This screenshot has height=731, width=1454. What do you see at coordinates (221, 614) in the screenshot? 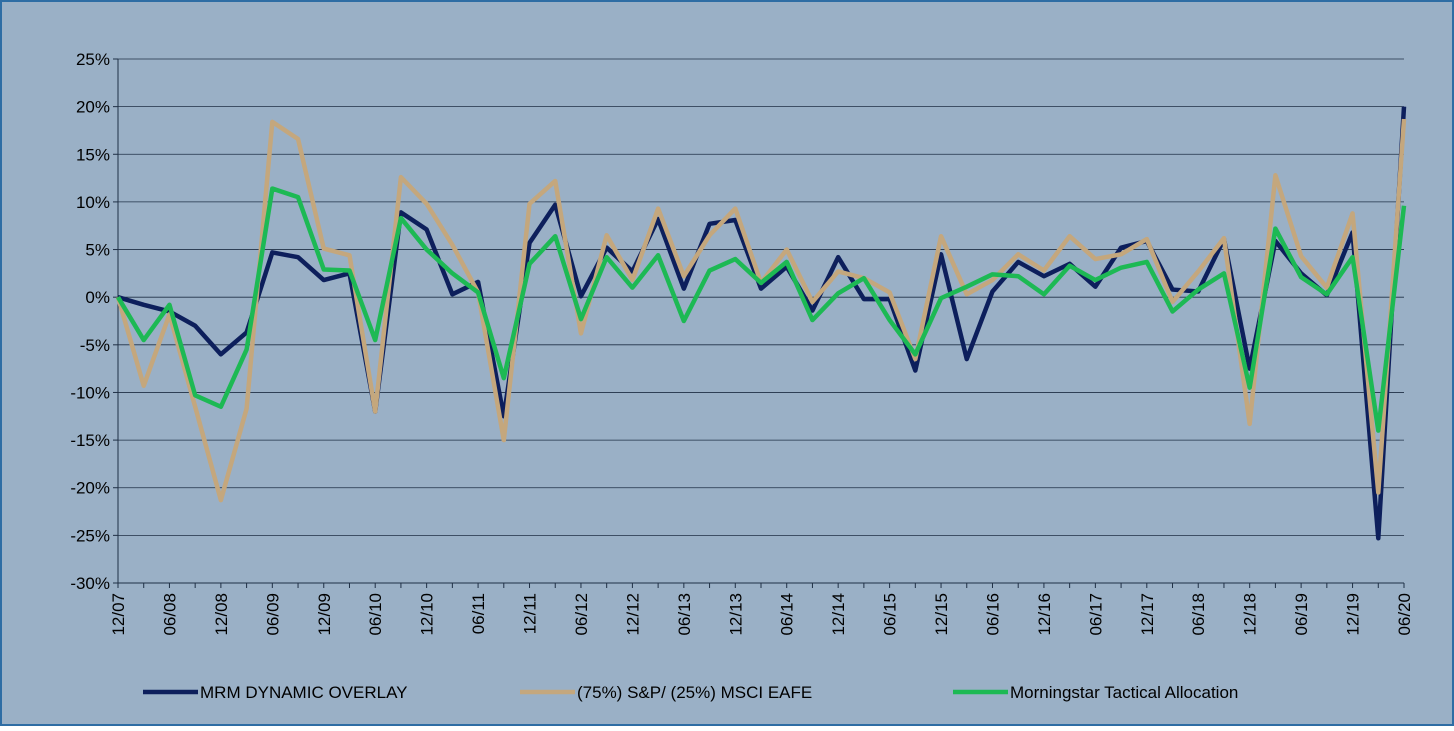
I see `x-tick-label: 12/08` at bounding box center [221, 614].